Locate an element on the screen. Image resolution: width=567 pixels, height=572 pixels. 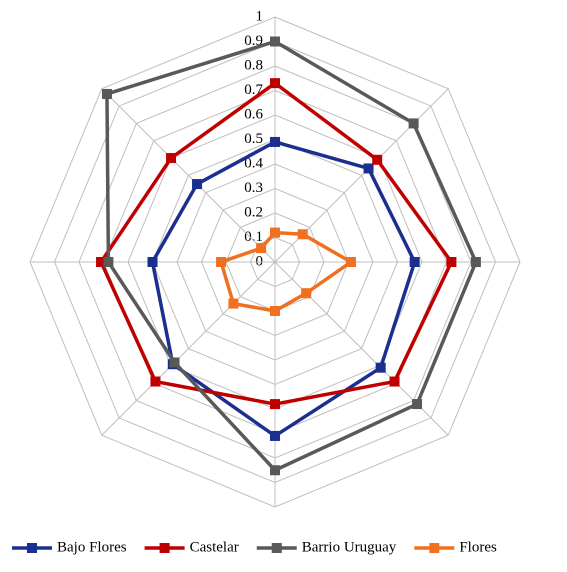
tick-label: 0.5 is located at coordinates (253, 139).